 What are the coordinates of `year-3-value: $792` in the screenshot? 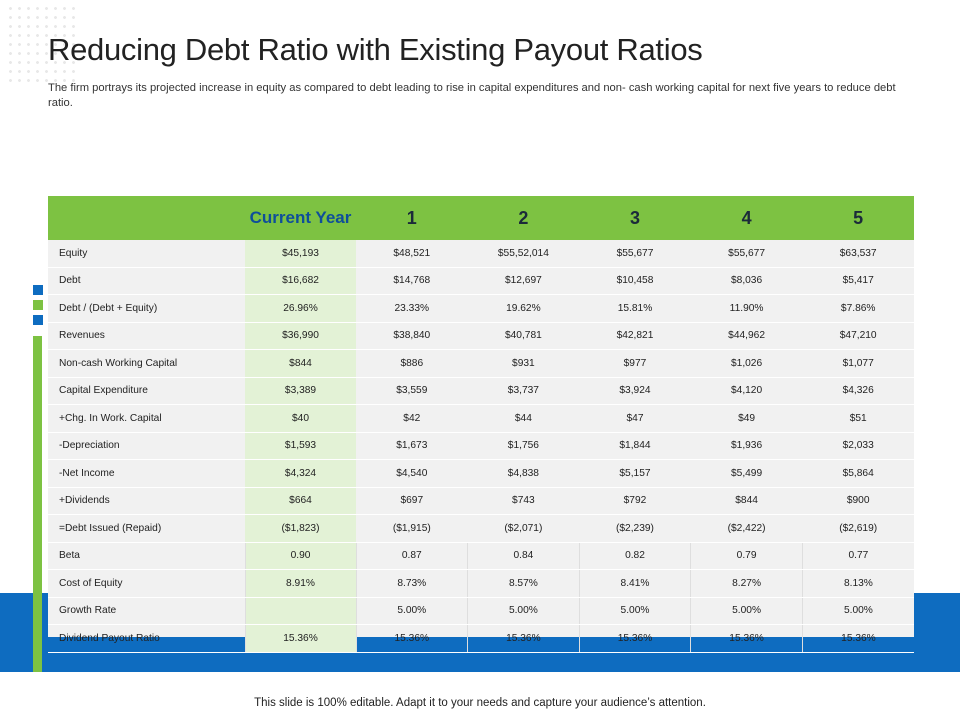 It's located at (635, 501).